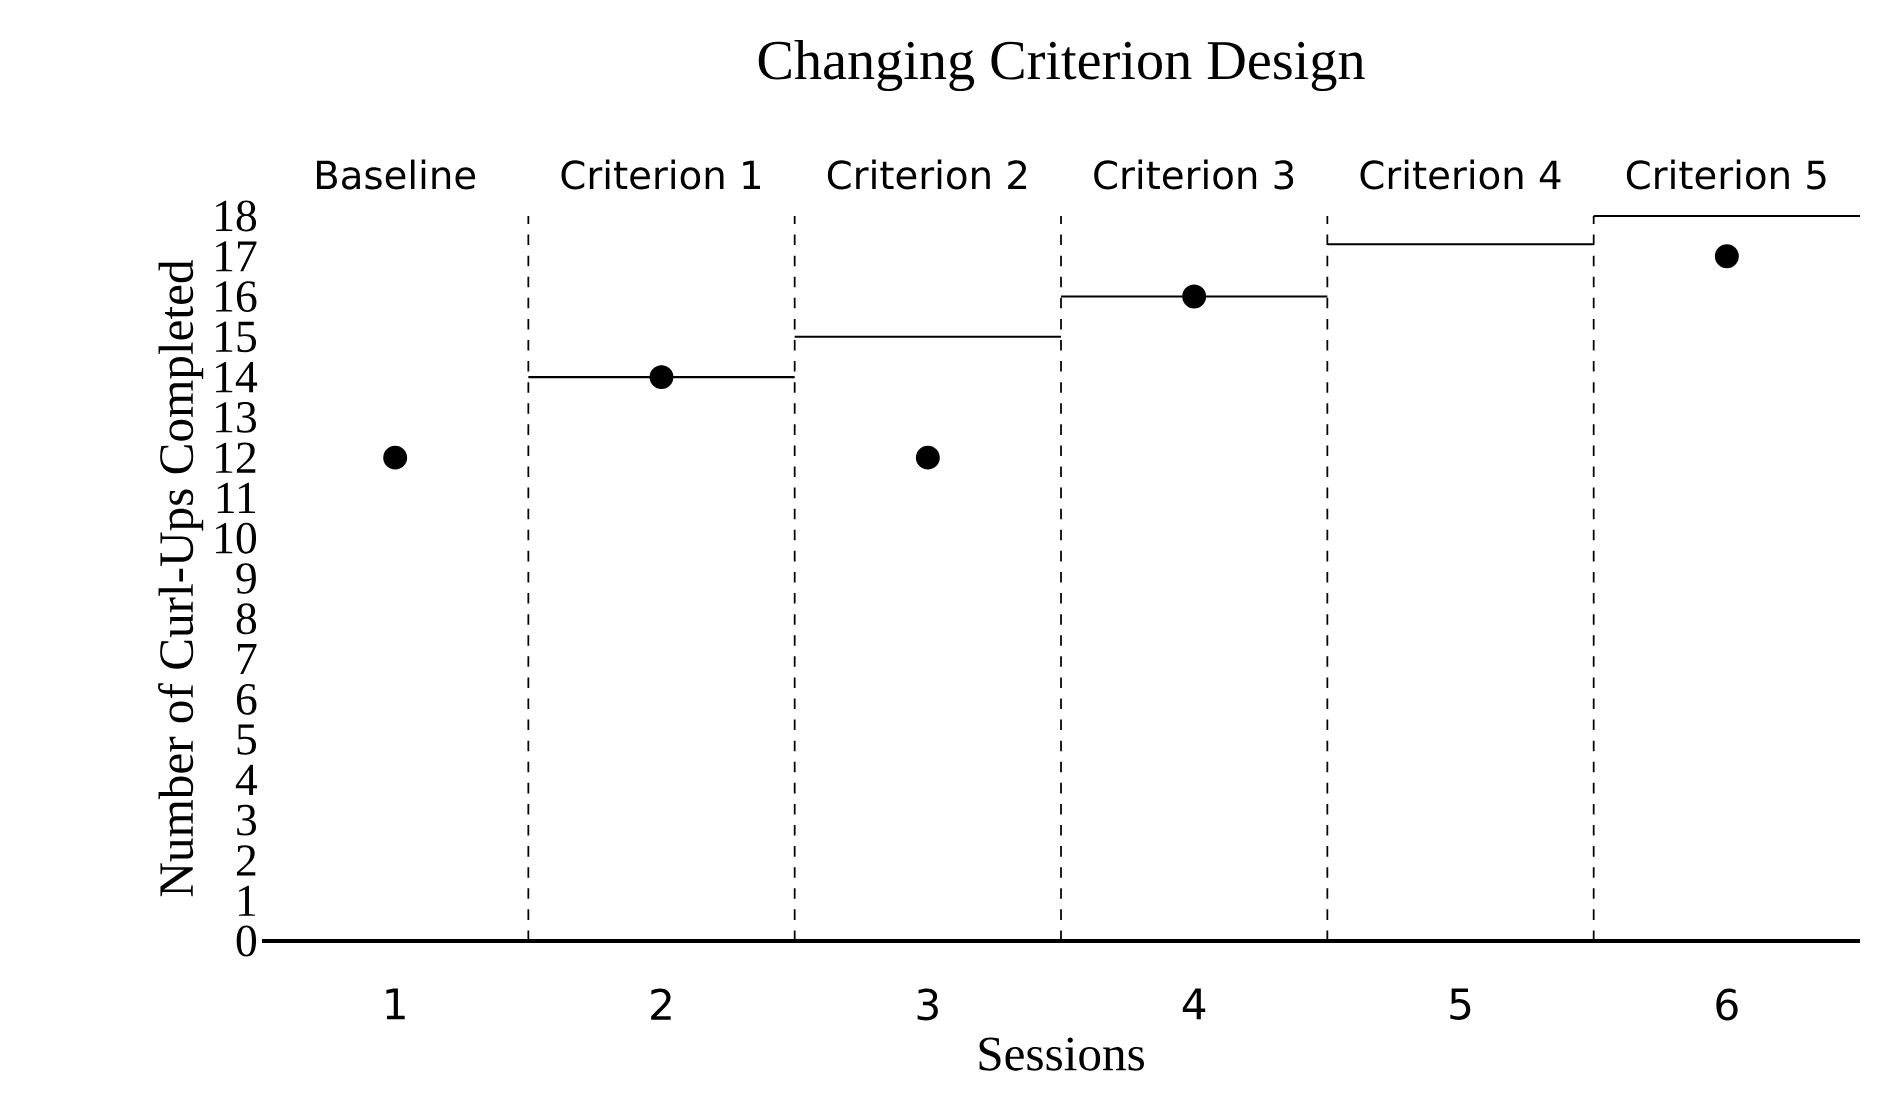 Image resolution: width=1883 pixels, height=1094 pixels. What do you see at coordinates (236, 457) in the screenshot?
I see `y-tick-label: 12` at bounding box center [236, 457].